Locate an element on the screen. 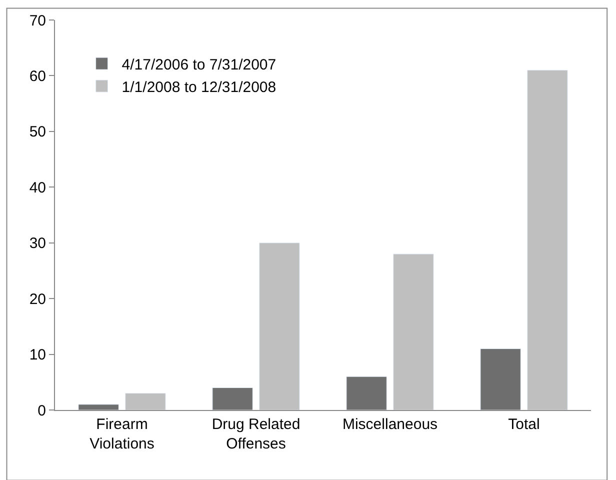 This screenshot has height=480, width=616. x-tick-label: Miscellaneous is located at coordinates (390, 424).